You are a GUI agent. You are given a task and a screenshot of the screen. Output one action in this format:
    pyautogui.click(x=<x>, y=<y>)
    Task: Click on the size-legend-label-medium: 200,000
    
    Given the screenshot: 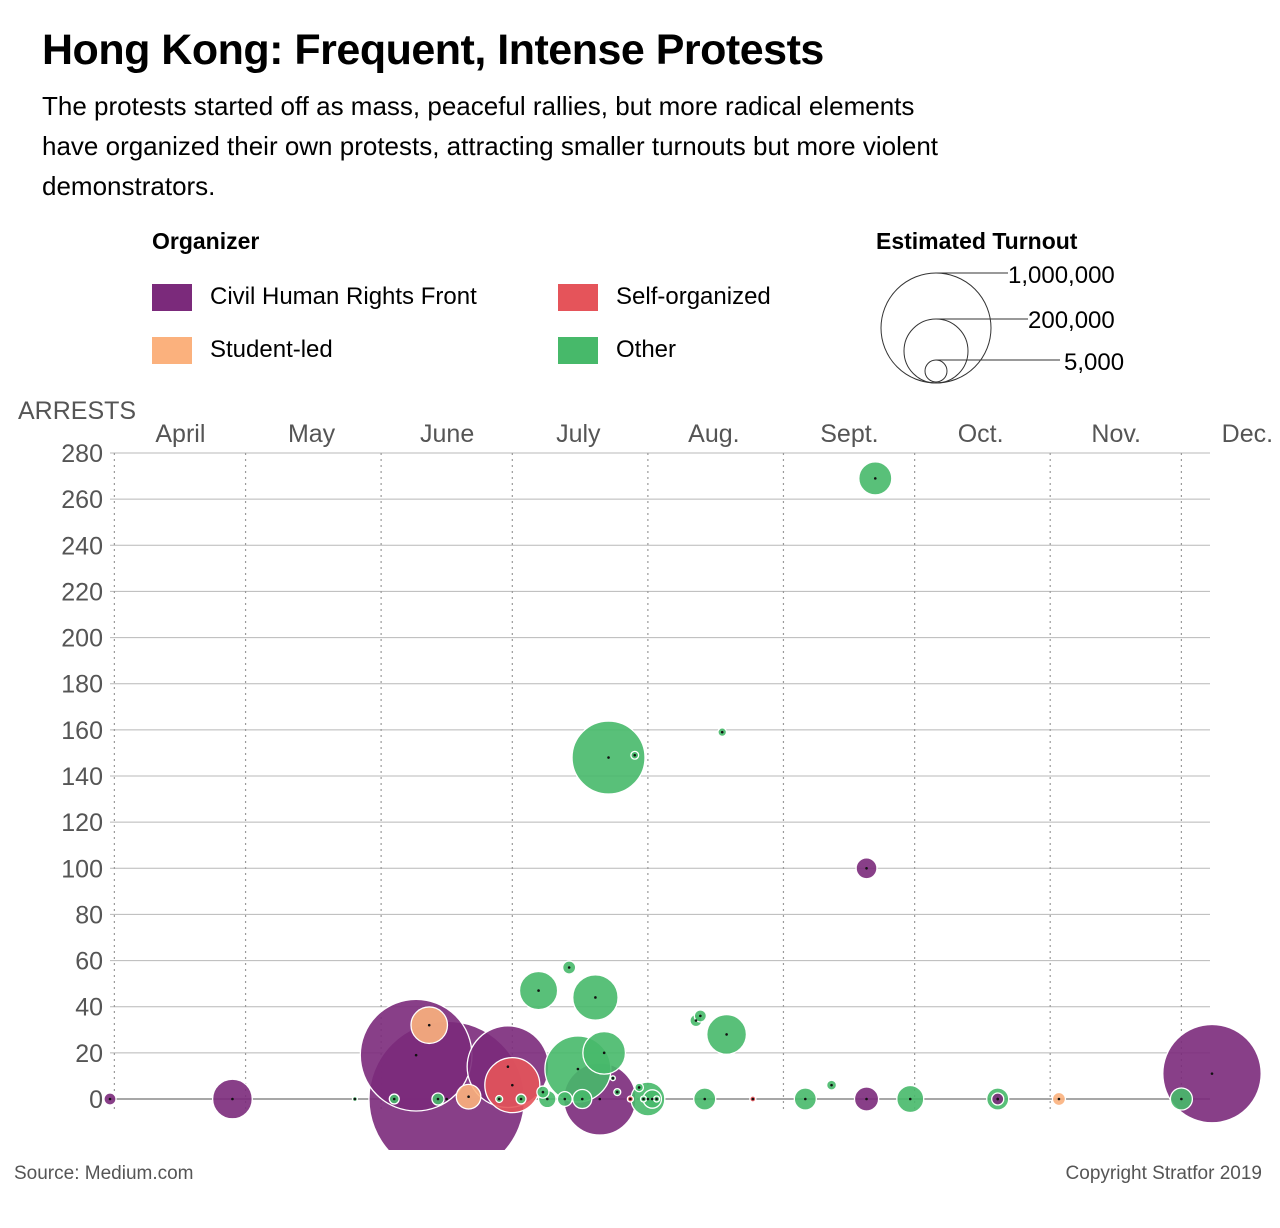 What is the action you would take?
    pyautogui.click(x=1071, y=320)
    